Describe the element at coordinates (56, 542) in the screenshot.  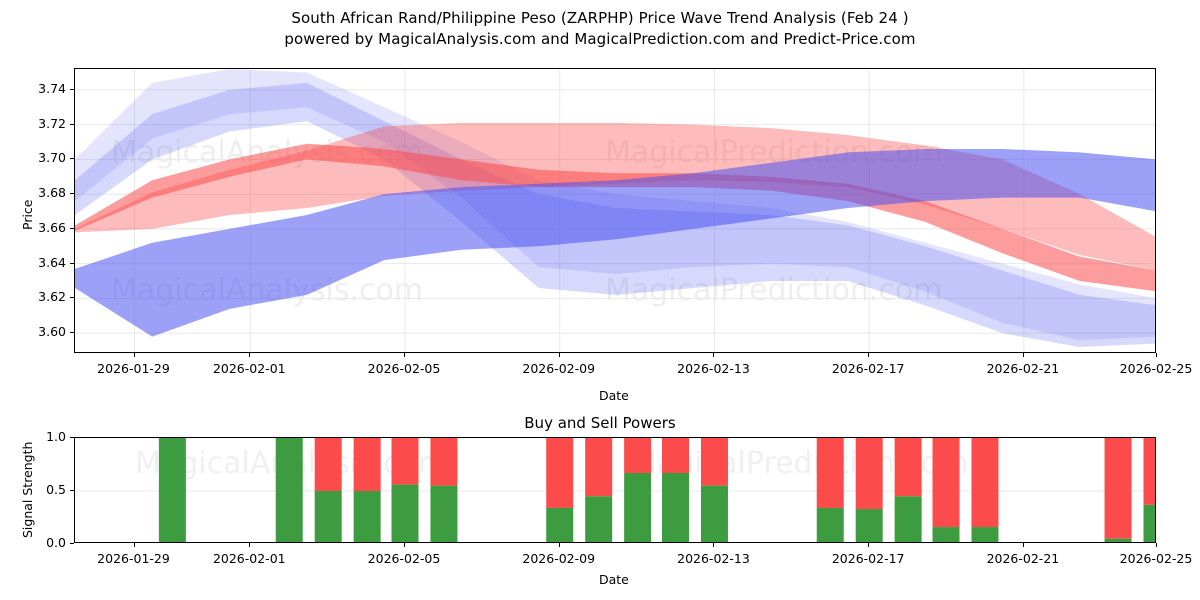
I see `signal-ytick: 0.0` at that location.